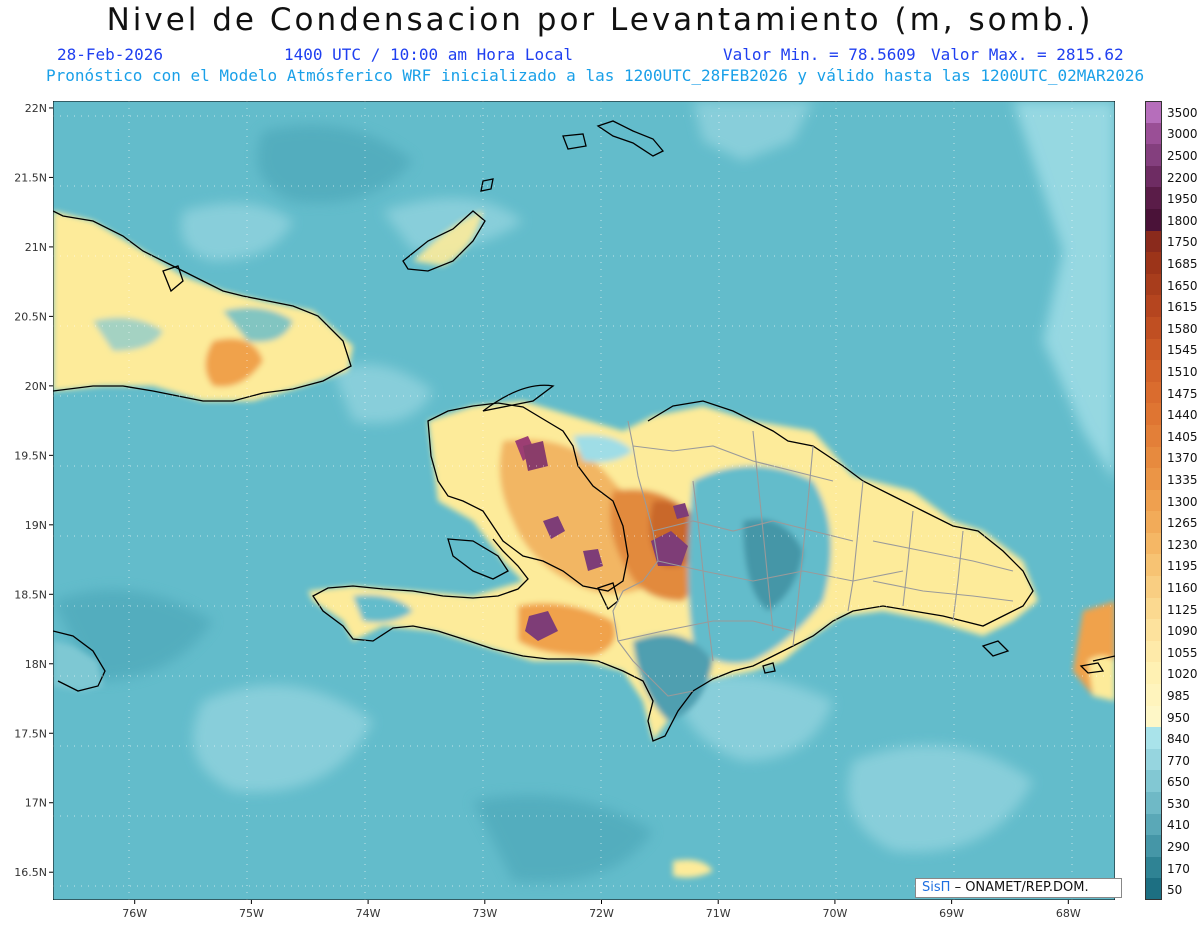 This screenshot has width=1200, height=927. I want to click on colorbar-label: 650, so click(1178, 782).